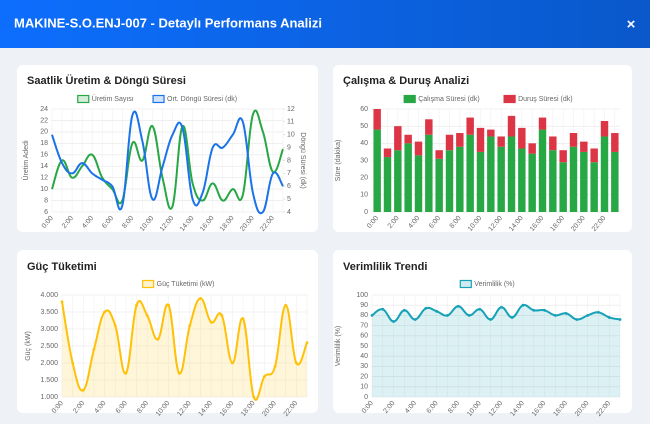 The width and height of the screenshot is (650, 424). What do you see at coordinates (302, 160) in the screenshot?
I see `y2-axis-title: Döngü Süresi (dk)` at bounding box center [302, 160].